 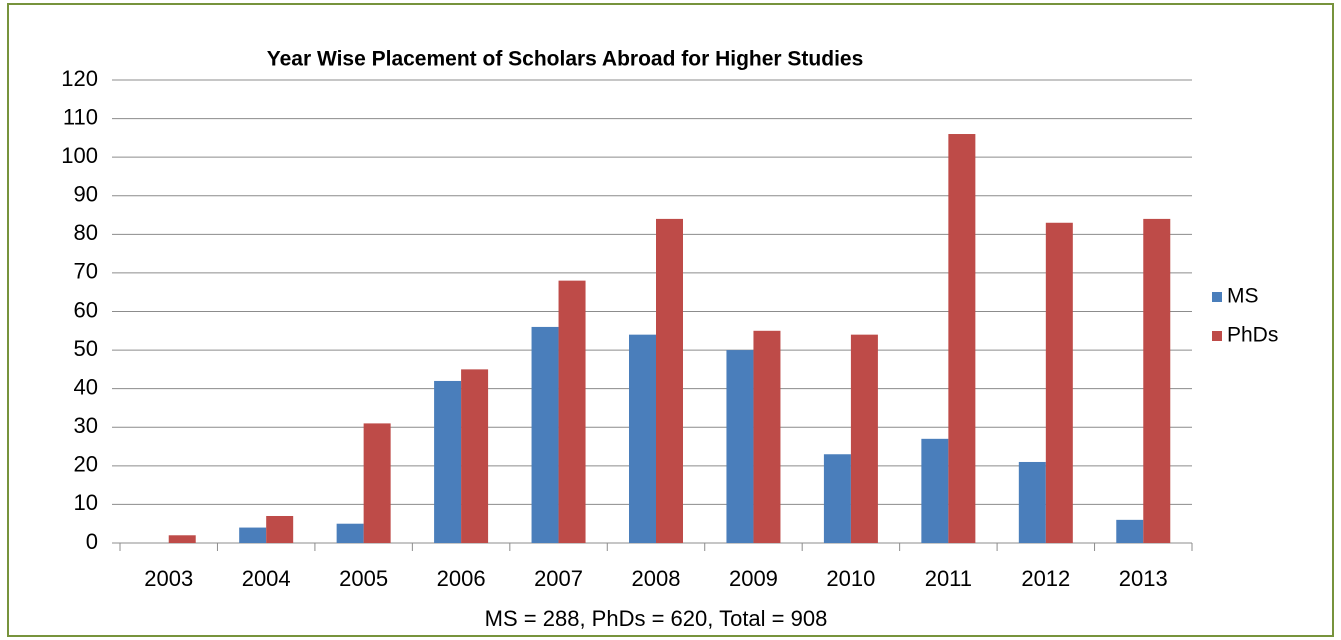 I want to click on x-tick-label: 2008, so click(x=656, y=578).